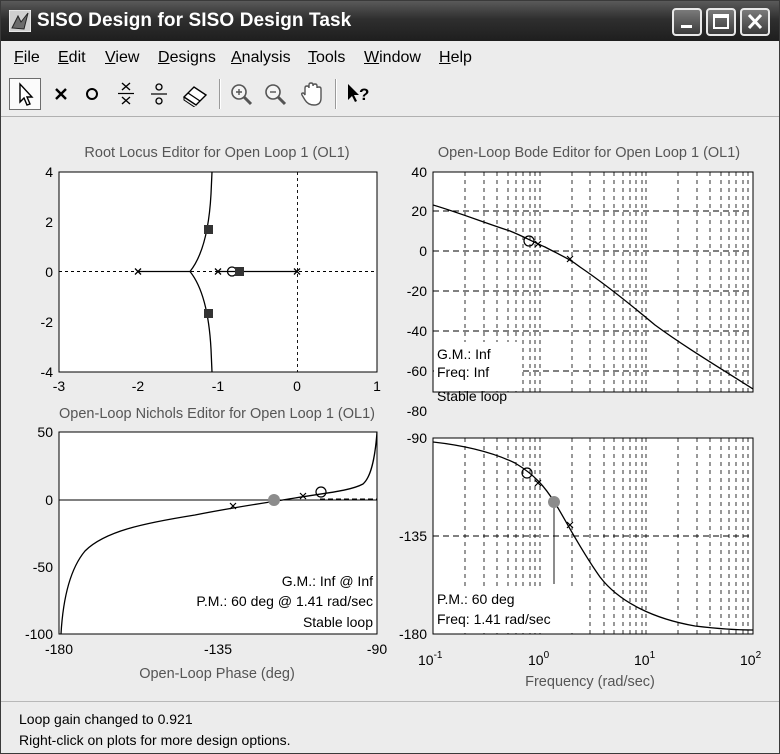 The image size is (780, 754). What do you see at coordinates (494, 609) in the screenshot?
I see `bode-phase-margin-text: P.M.: 60 deg Freq: 1.41 rad/sec` at bounding box center [494, 609].